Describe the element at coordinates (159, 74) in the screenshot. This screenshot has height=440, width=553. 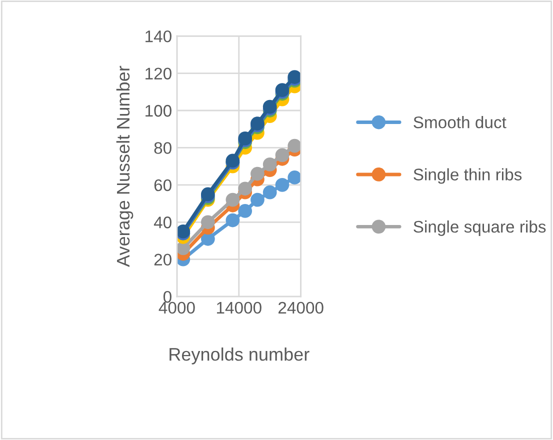
I see `y-tick-label: 120` at that location.